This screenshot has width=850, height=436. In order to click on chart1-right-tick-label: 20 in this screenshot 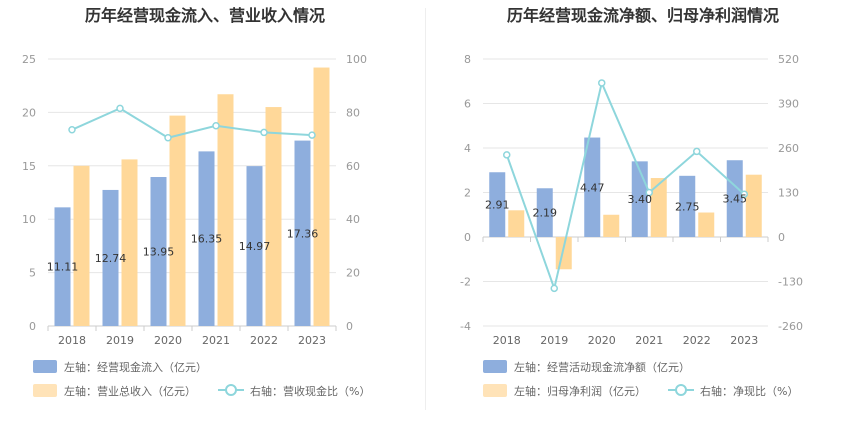, I will do `click(353, 273)`.